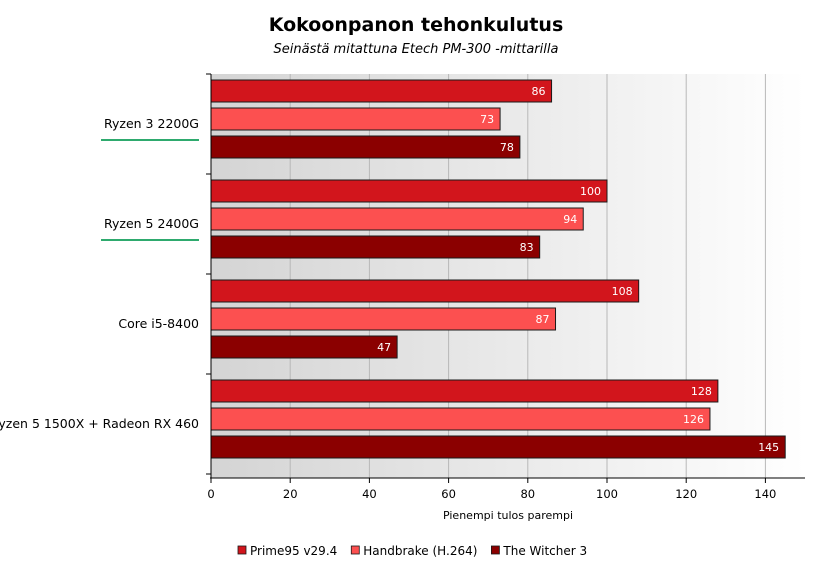 Image resolution: width=830 pixels, height=573 pixels. Describe the element at coordinates (539, 91) in the screenshot. I see `data-label: 86` at that location.